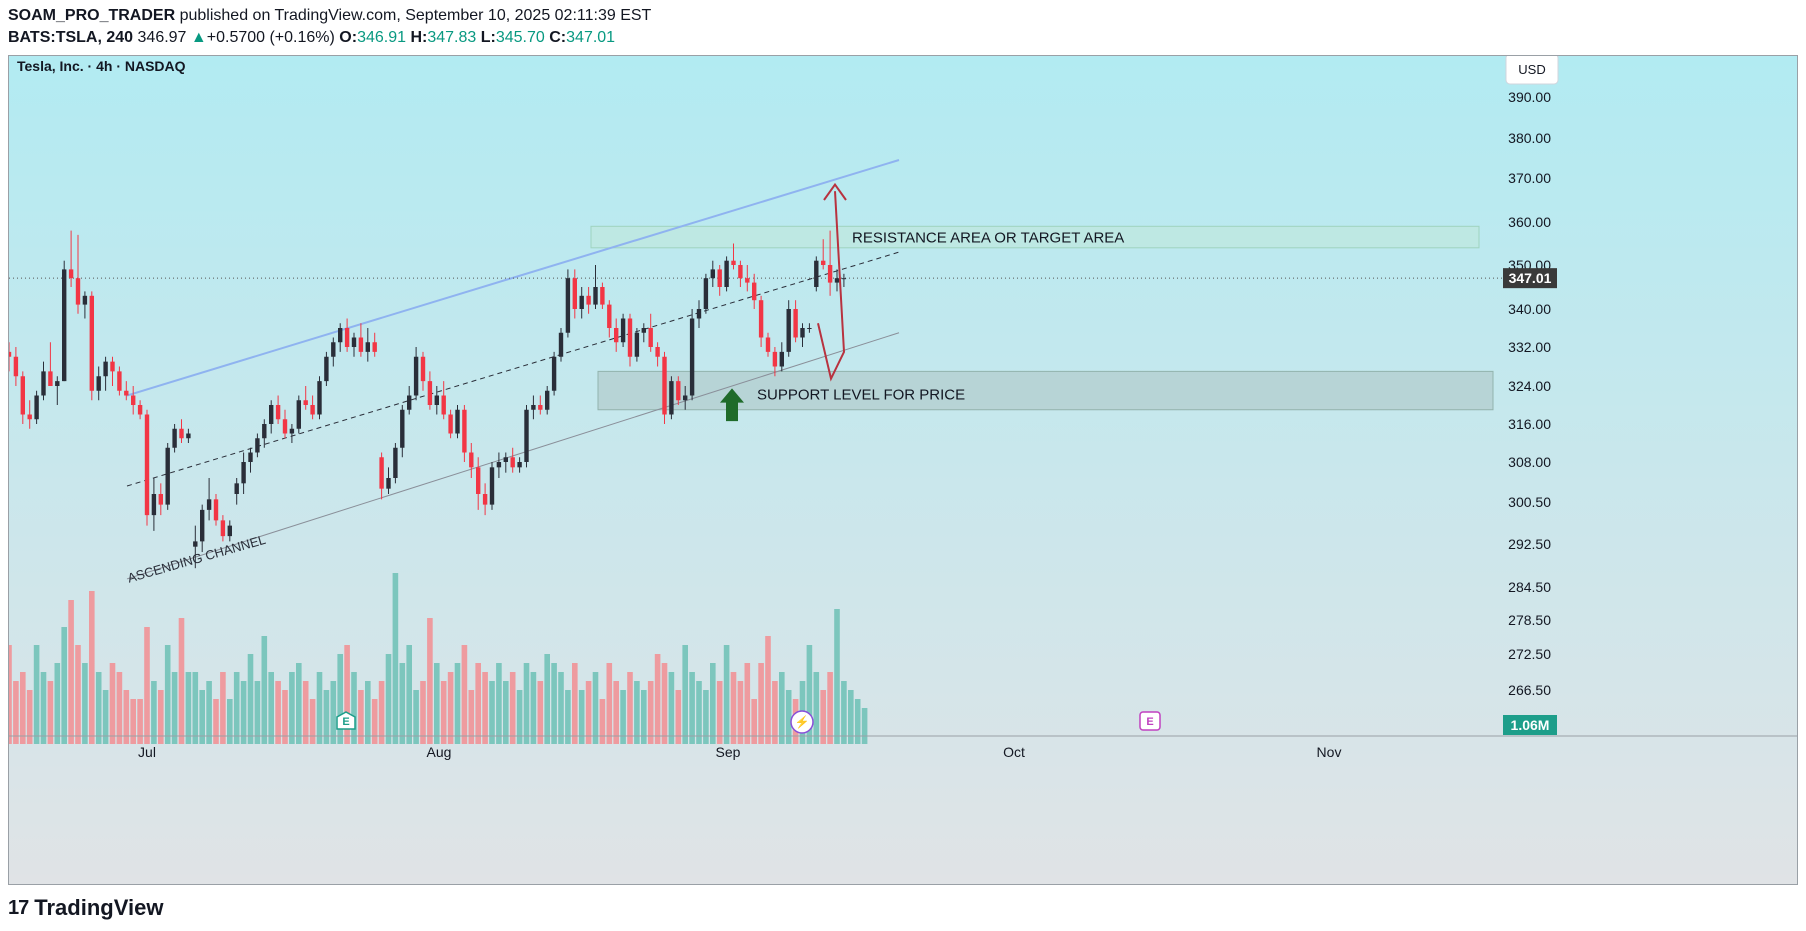  Describe the element at coordinates (92, 15) in the screenshot. I see `author-name: SOAM_PRO_TRADER` at that location.